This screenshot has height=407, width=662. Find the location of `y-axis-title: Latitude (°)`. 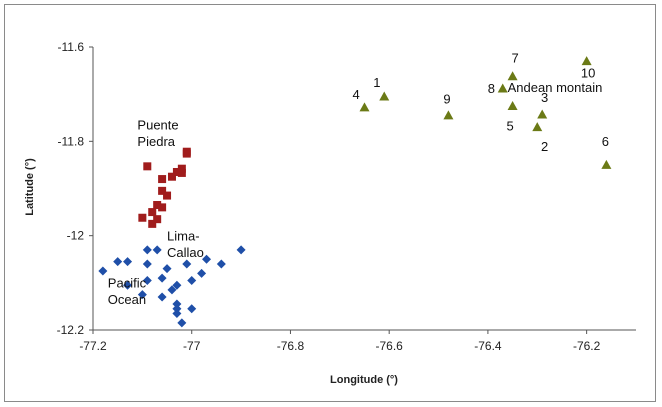

y-axis-title: Latitude (°) is located at coordinates (30, 187).